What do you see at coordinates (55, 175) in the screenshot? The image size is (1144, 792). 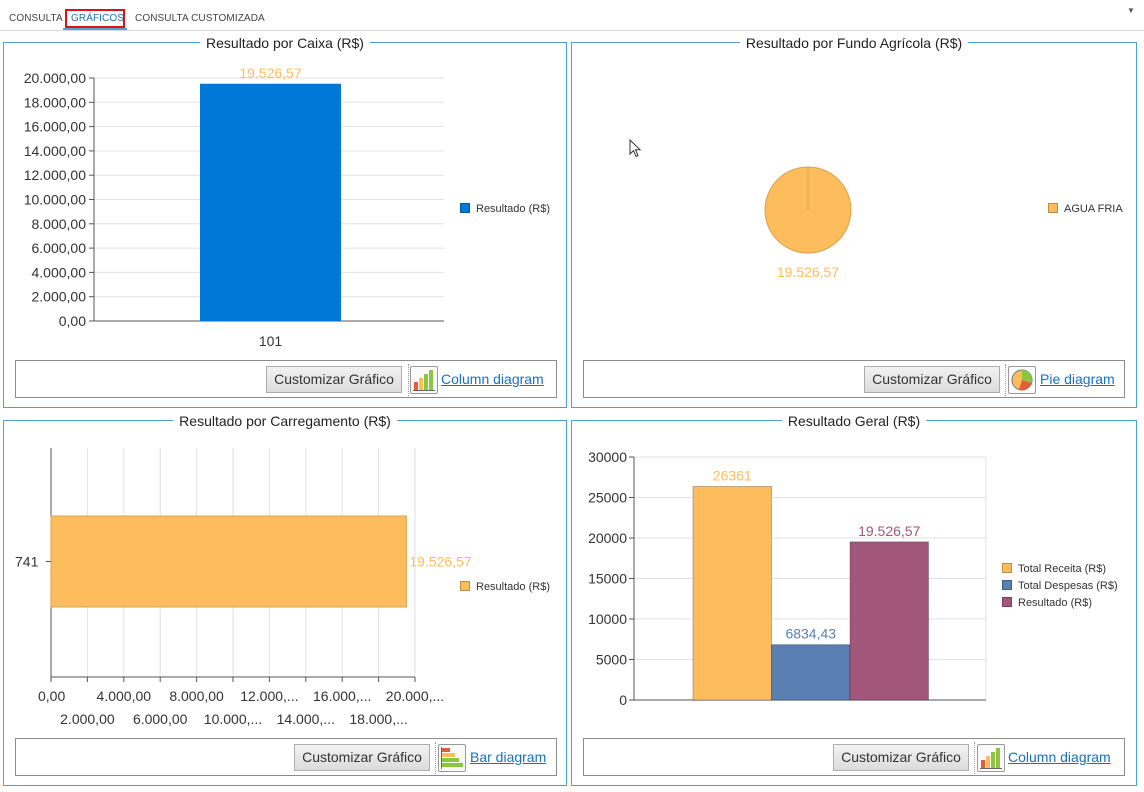 I see `y-tick-label: 12.000,00` at bounding box center [55, 175].